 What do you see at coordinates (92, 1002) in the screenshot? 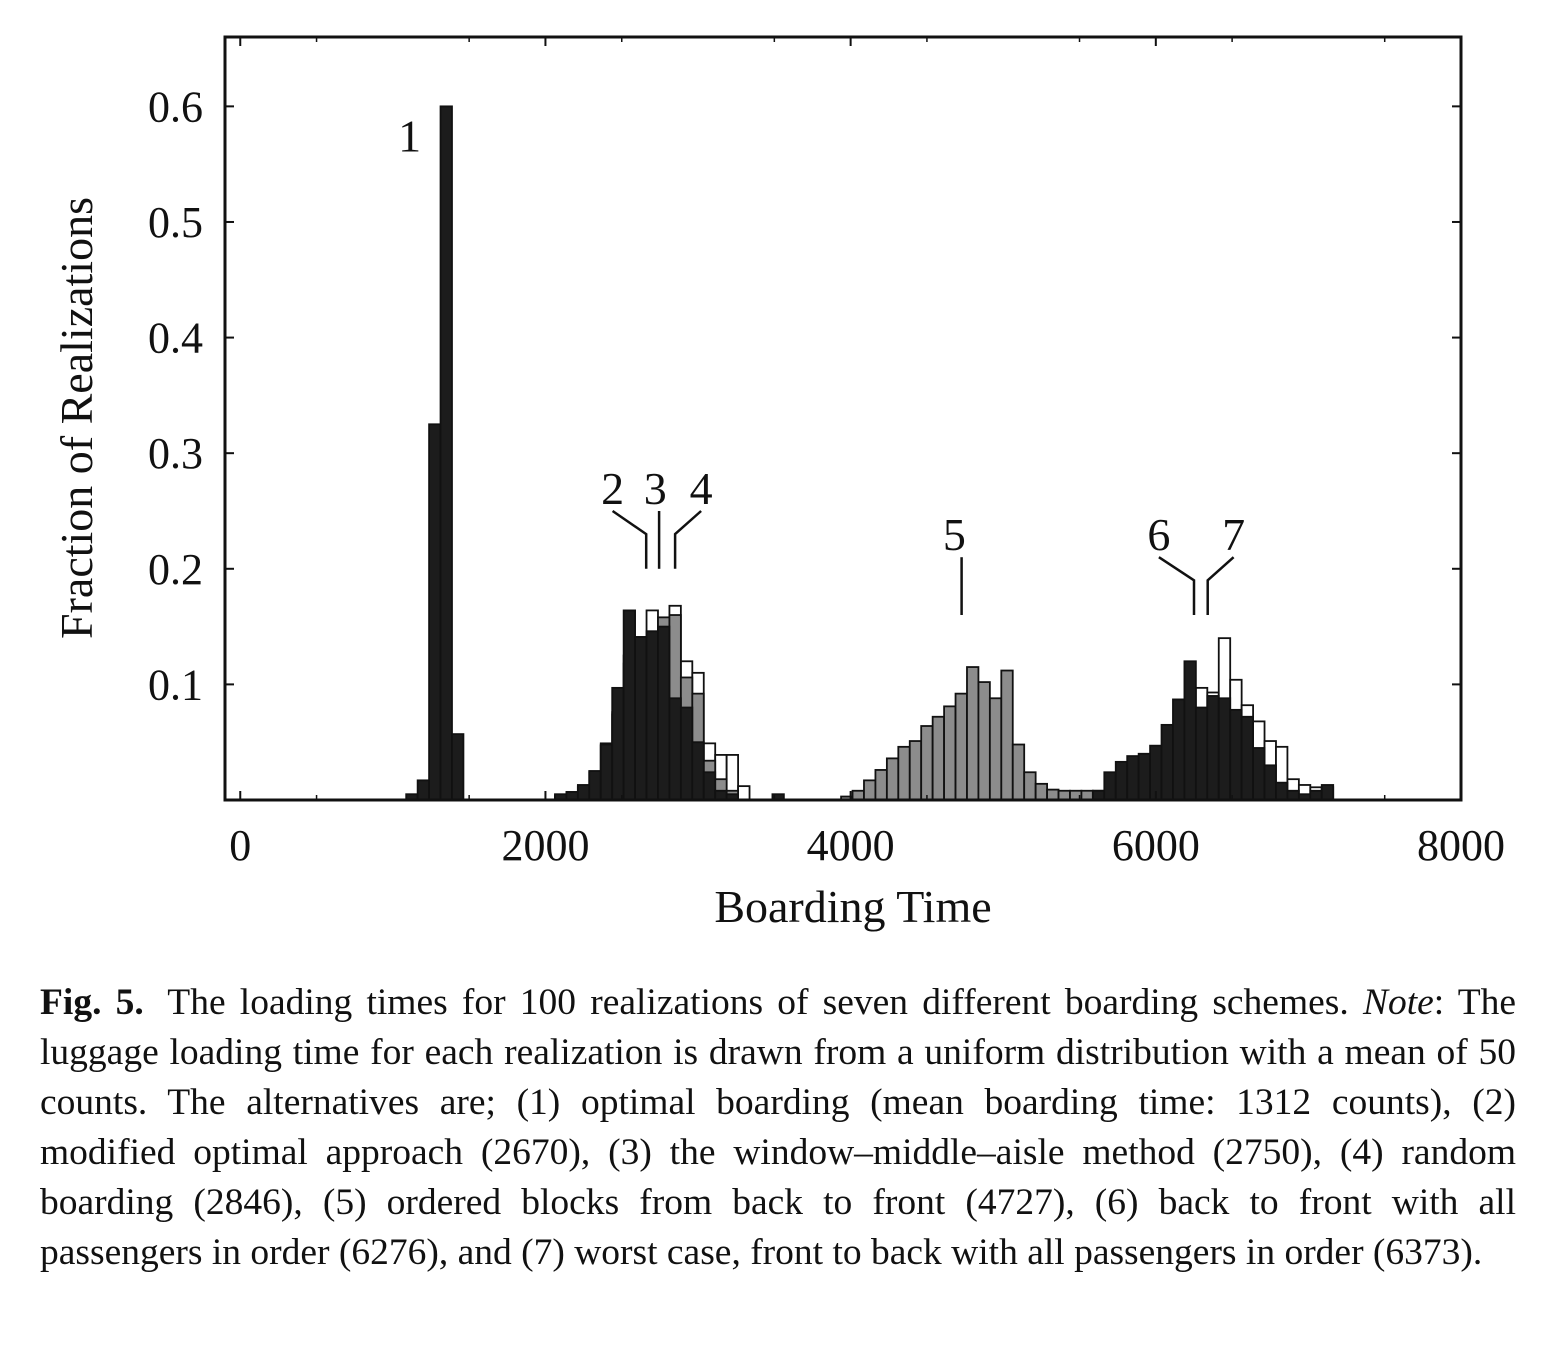
I see `figure-label: Fig. 5.` at bounding box center [92, 1002].